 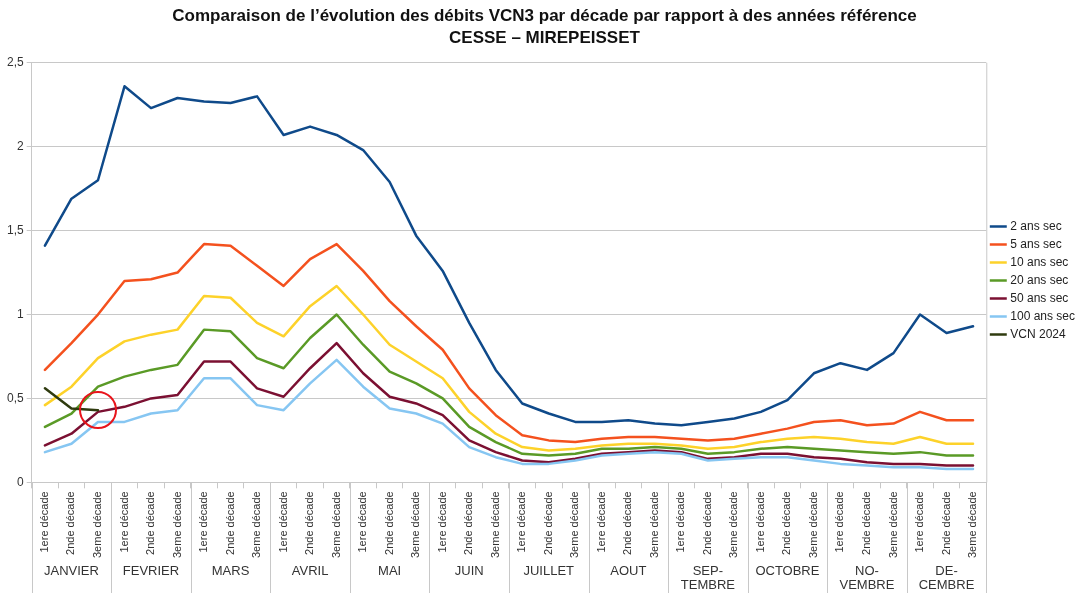 What do you see at coordinates (71, 571) in the screenshot?
I see `text: JANVIER` at bounding box center [71, 571].